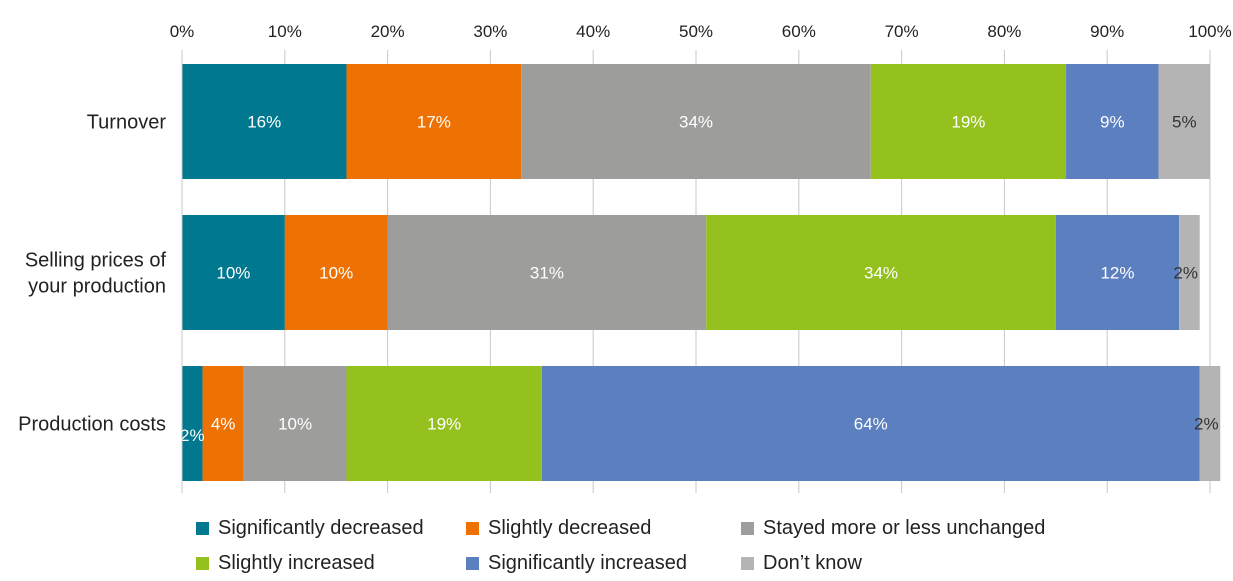  I want to click on x-tick-label: 40%, so click(593, 31).